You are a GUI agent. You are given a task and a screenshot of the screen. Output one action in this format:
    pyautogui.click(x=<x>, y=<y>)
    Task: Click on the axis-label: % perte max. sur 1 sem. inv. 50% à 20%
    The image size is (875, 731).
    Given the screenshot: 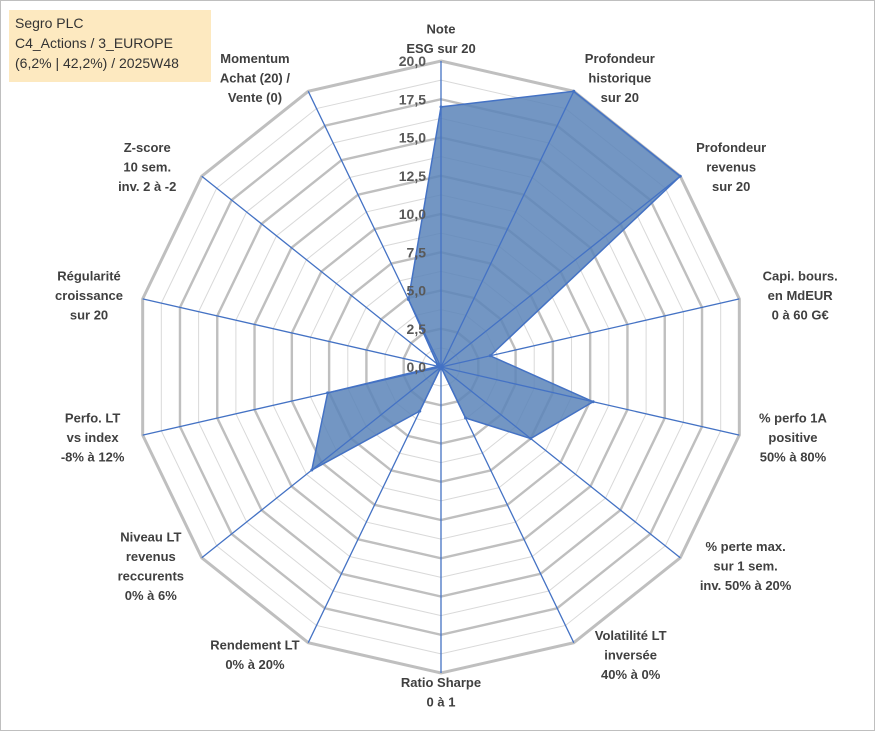 What is the action you would take?
    pyautogui.click(x=746, y=566)
    